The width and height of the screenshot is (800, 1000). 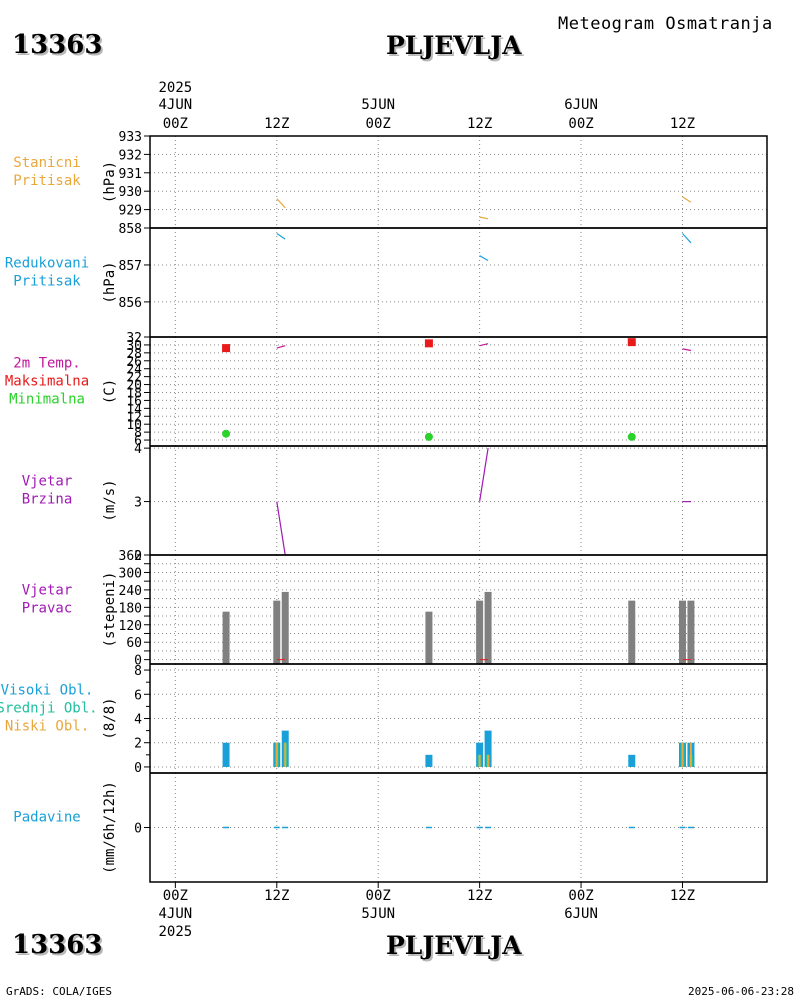 What do you see at coordinates (47, 691) in the screenshot?
I see `panel-label: Visoki Obl.` at bounding box center [47, 691].